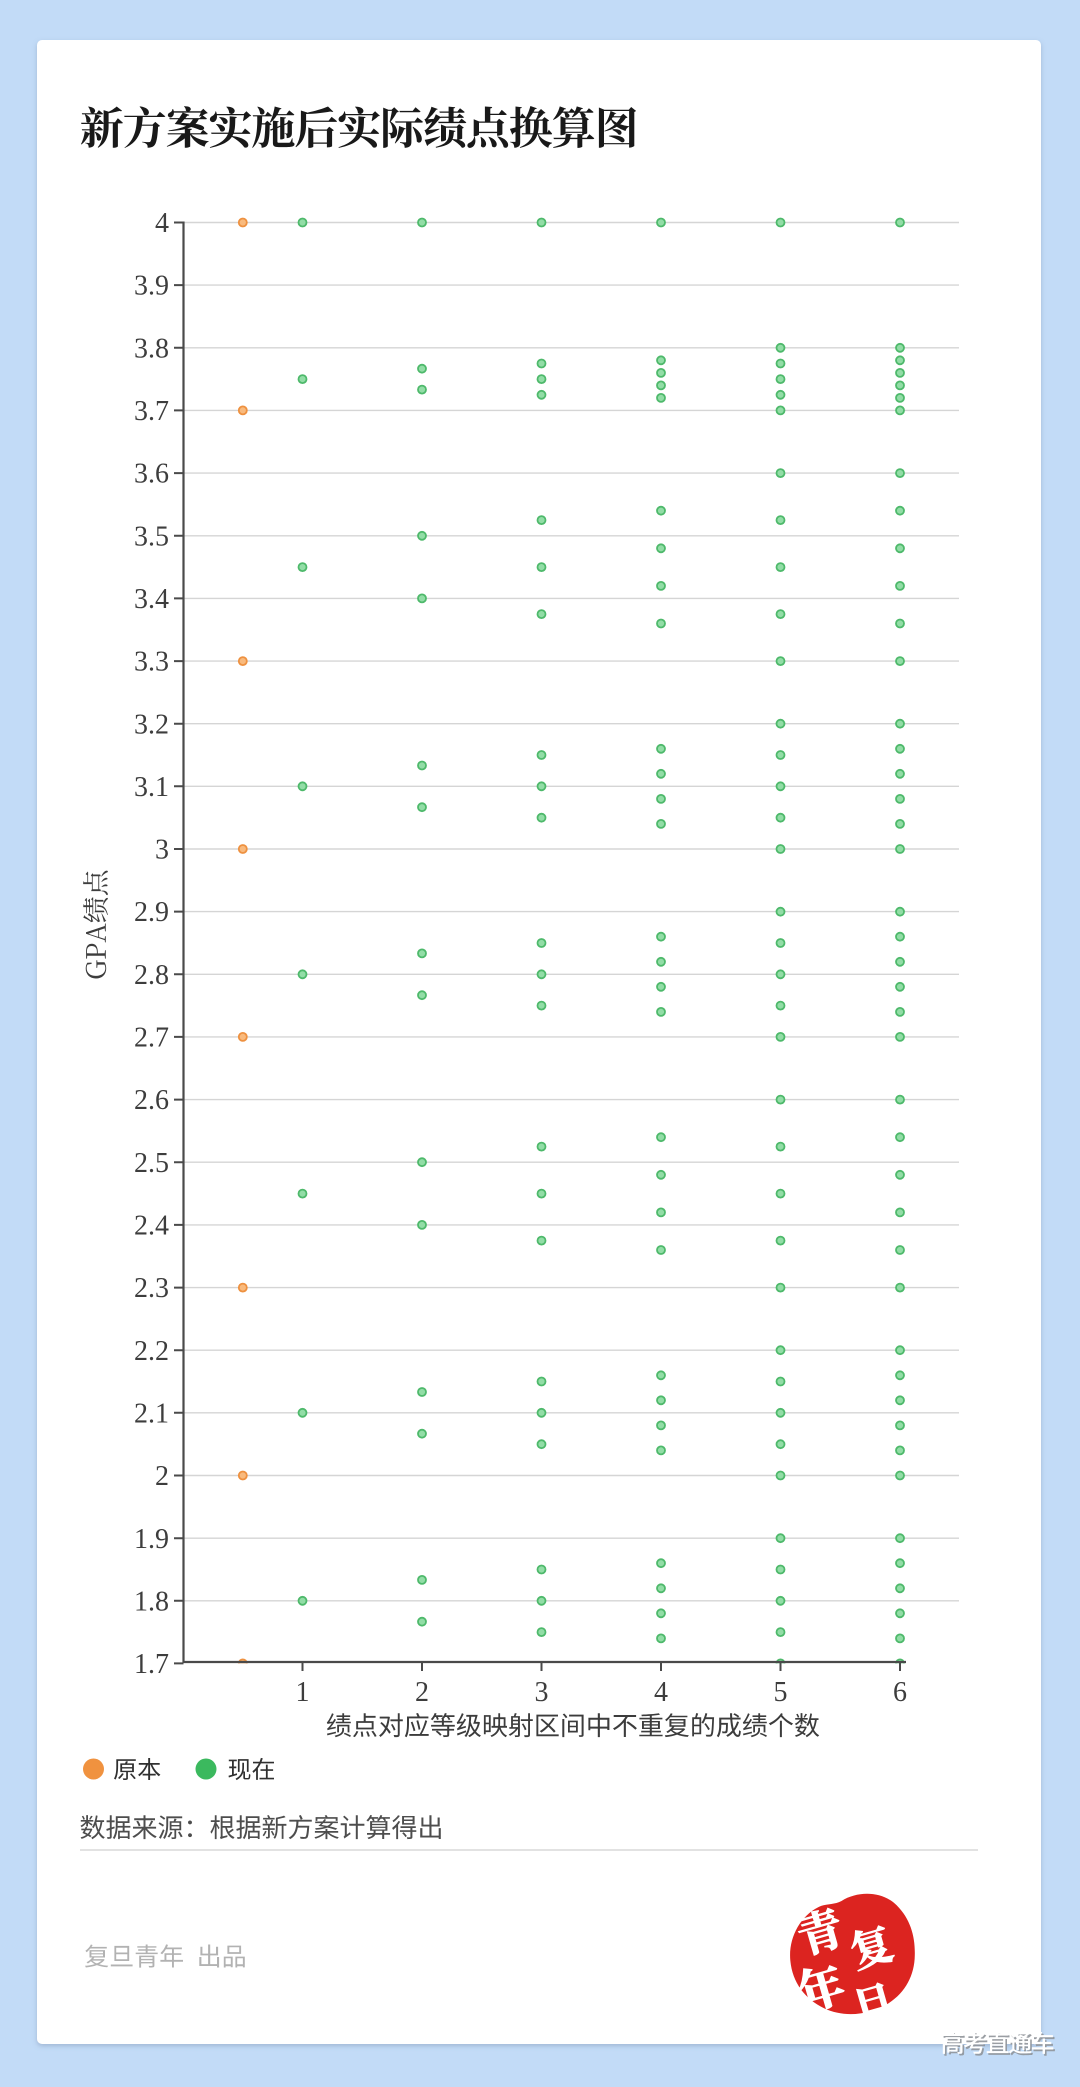 The height and width of the screenshot is (2087, 1080). Describe the element at coordinates (151, 975) in the screenshot. I see `svg-text: 2.8` at that location.